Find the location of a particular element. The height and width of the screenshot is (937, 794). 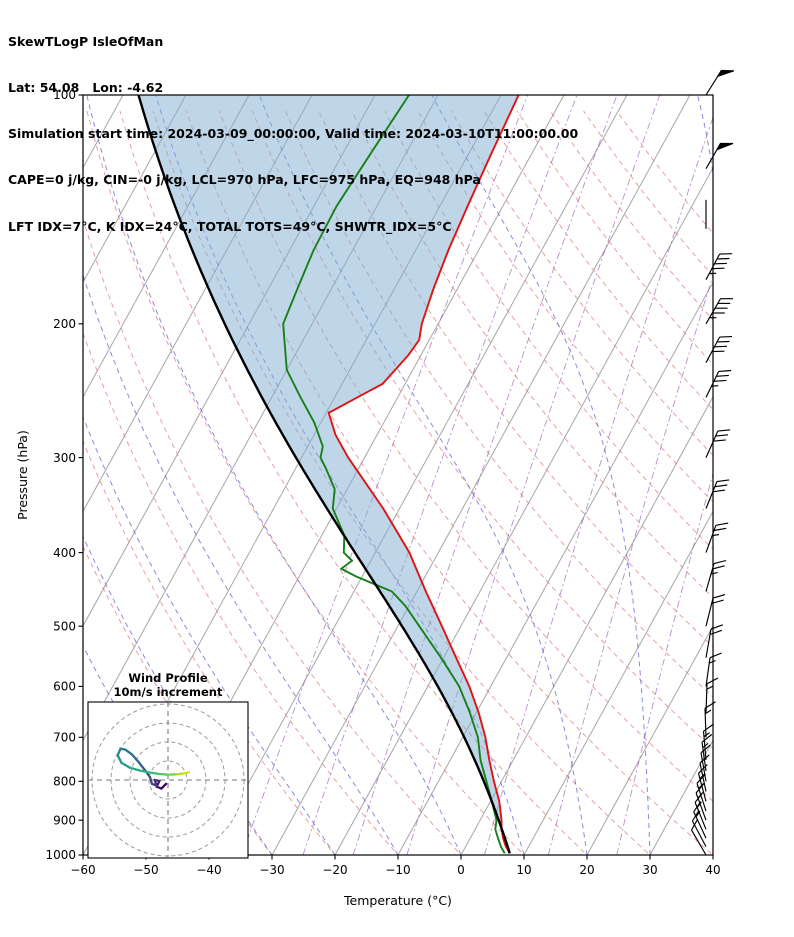

y-tick-label: 800 is located at coordinates (64, 782).